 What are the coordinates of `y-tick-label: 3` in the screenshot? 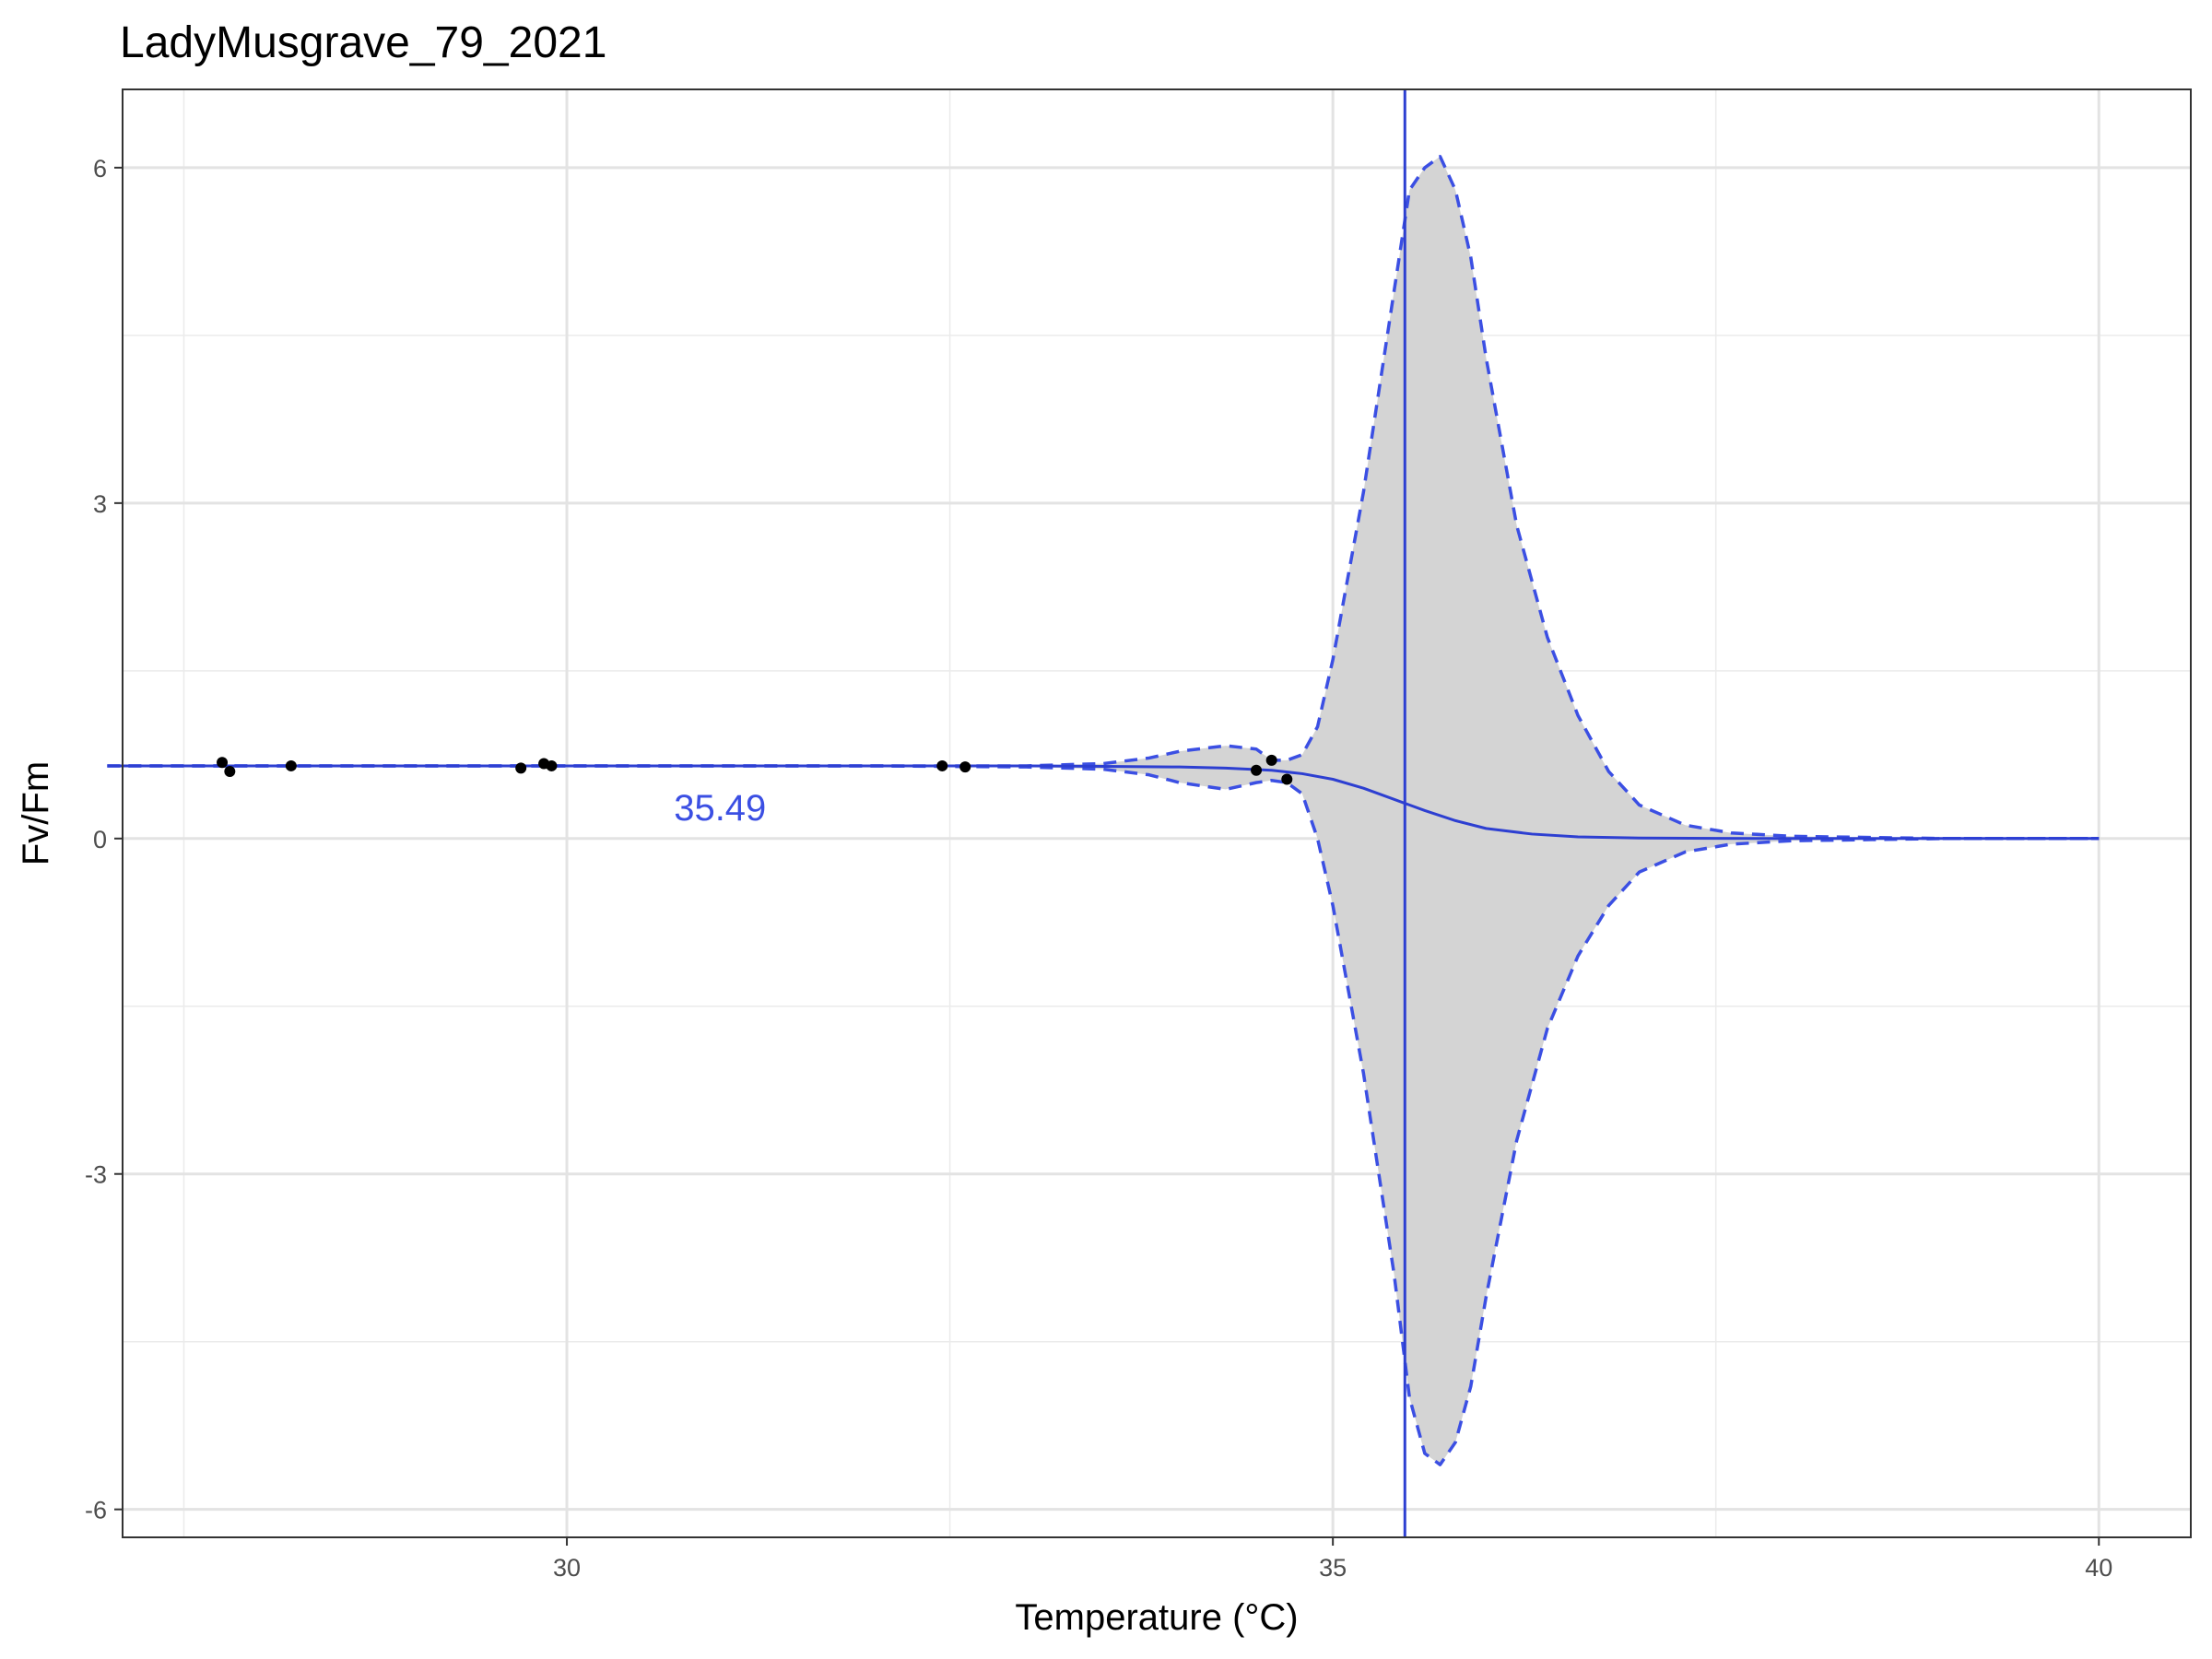 It's located at (100, 504).